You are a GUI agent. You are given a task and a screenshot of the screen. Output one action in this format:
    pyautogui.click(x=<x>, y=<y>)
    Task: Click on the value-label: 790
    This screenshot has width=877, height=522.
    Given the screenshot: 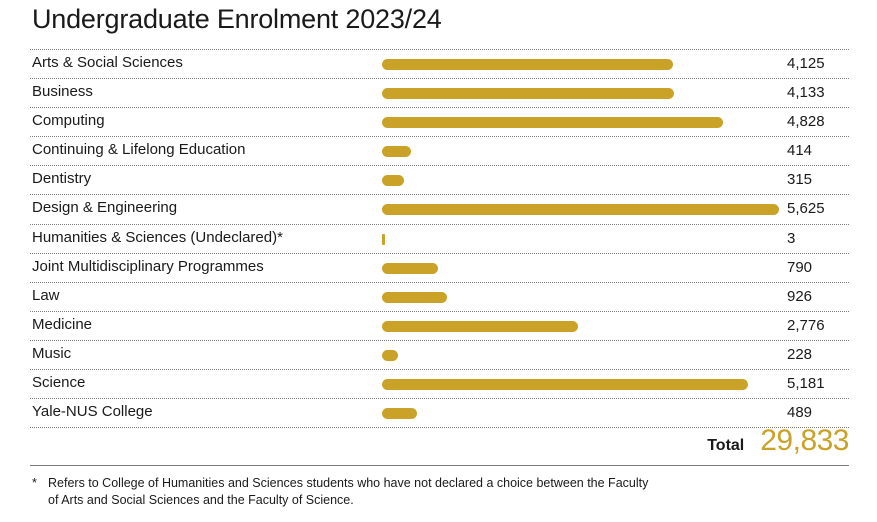 What is the action you would take?
    pyautogui.click(x=800, y=267)
    